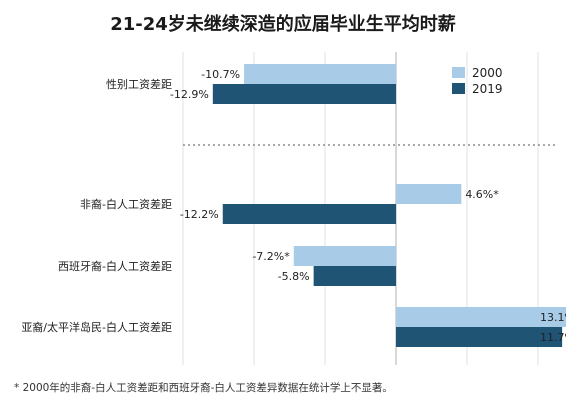 The height and width of the screenshot is (408, 566). Describe the element at coordinates (458, 72) in the screenshot. I see `legend-swatch-2000` at that location.